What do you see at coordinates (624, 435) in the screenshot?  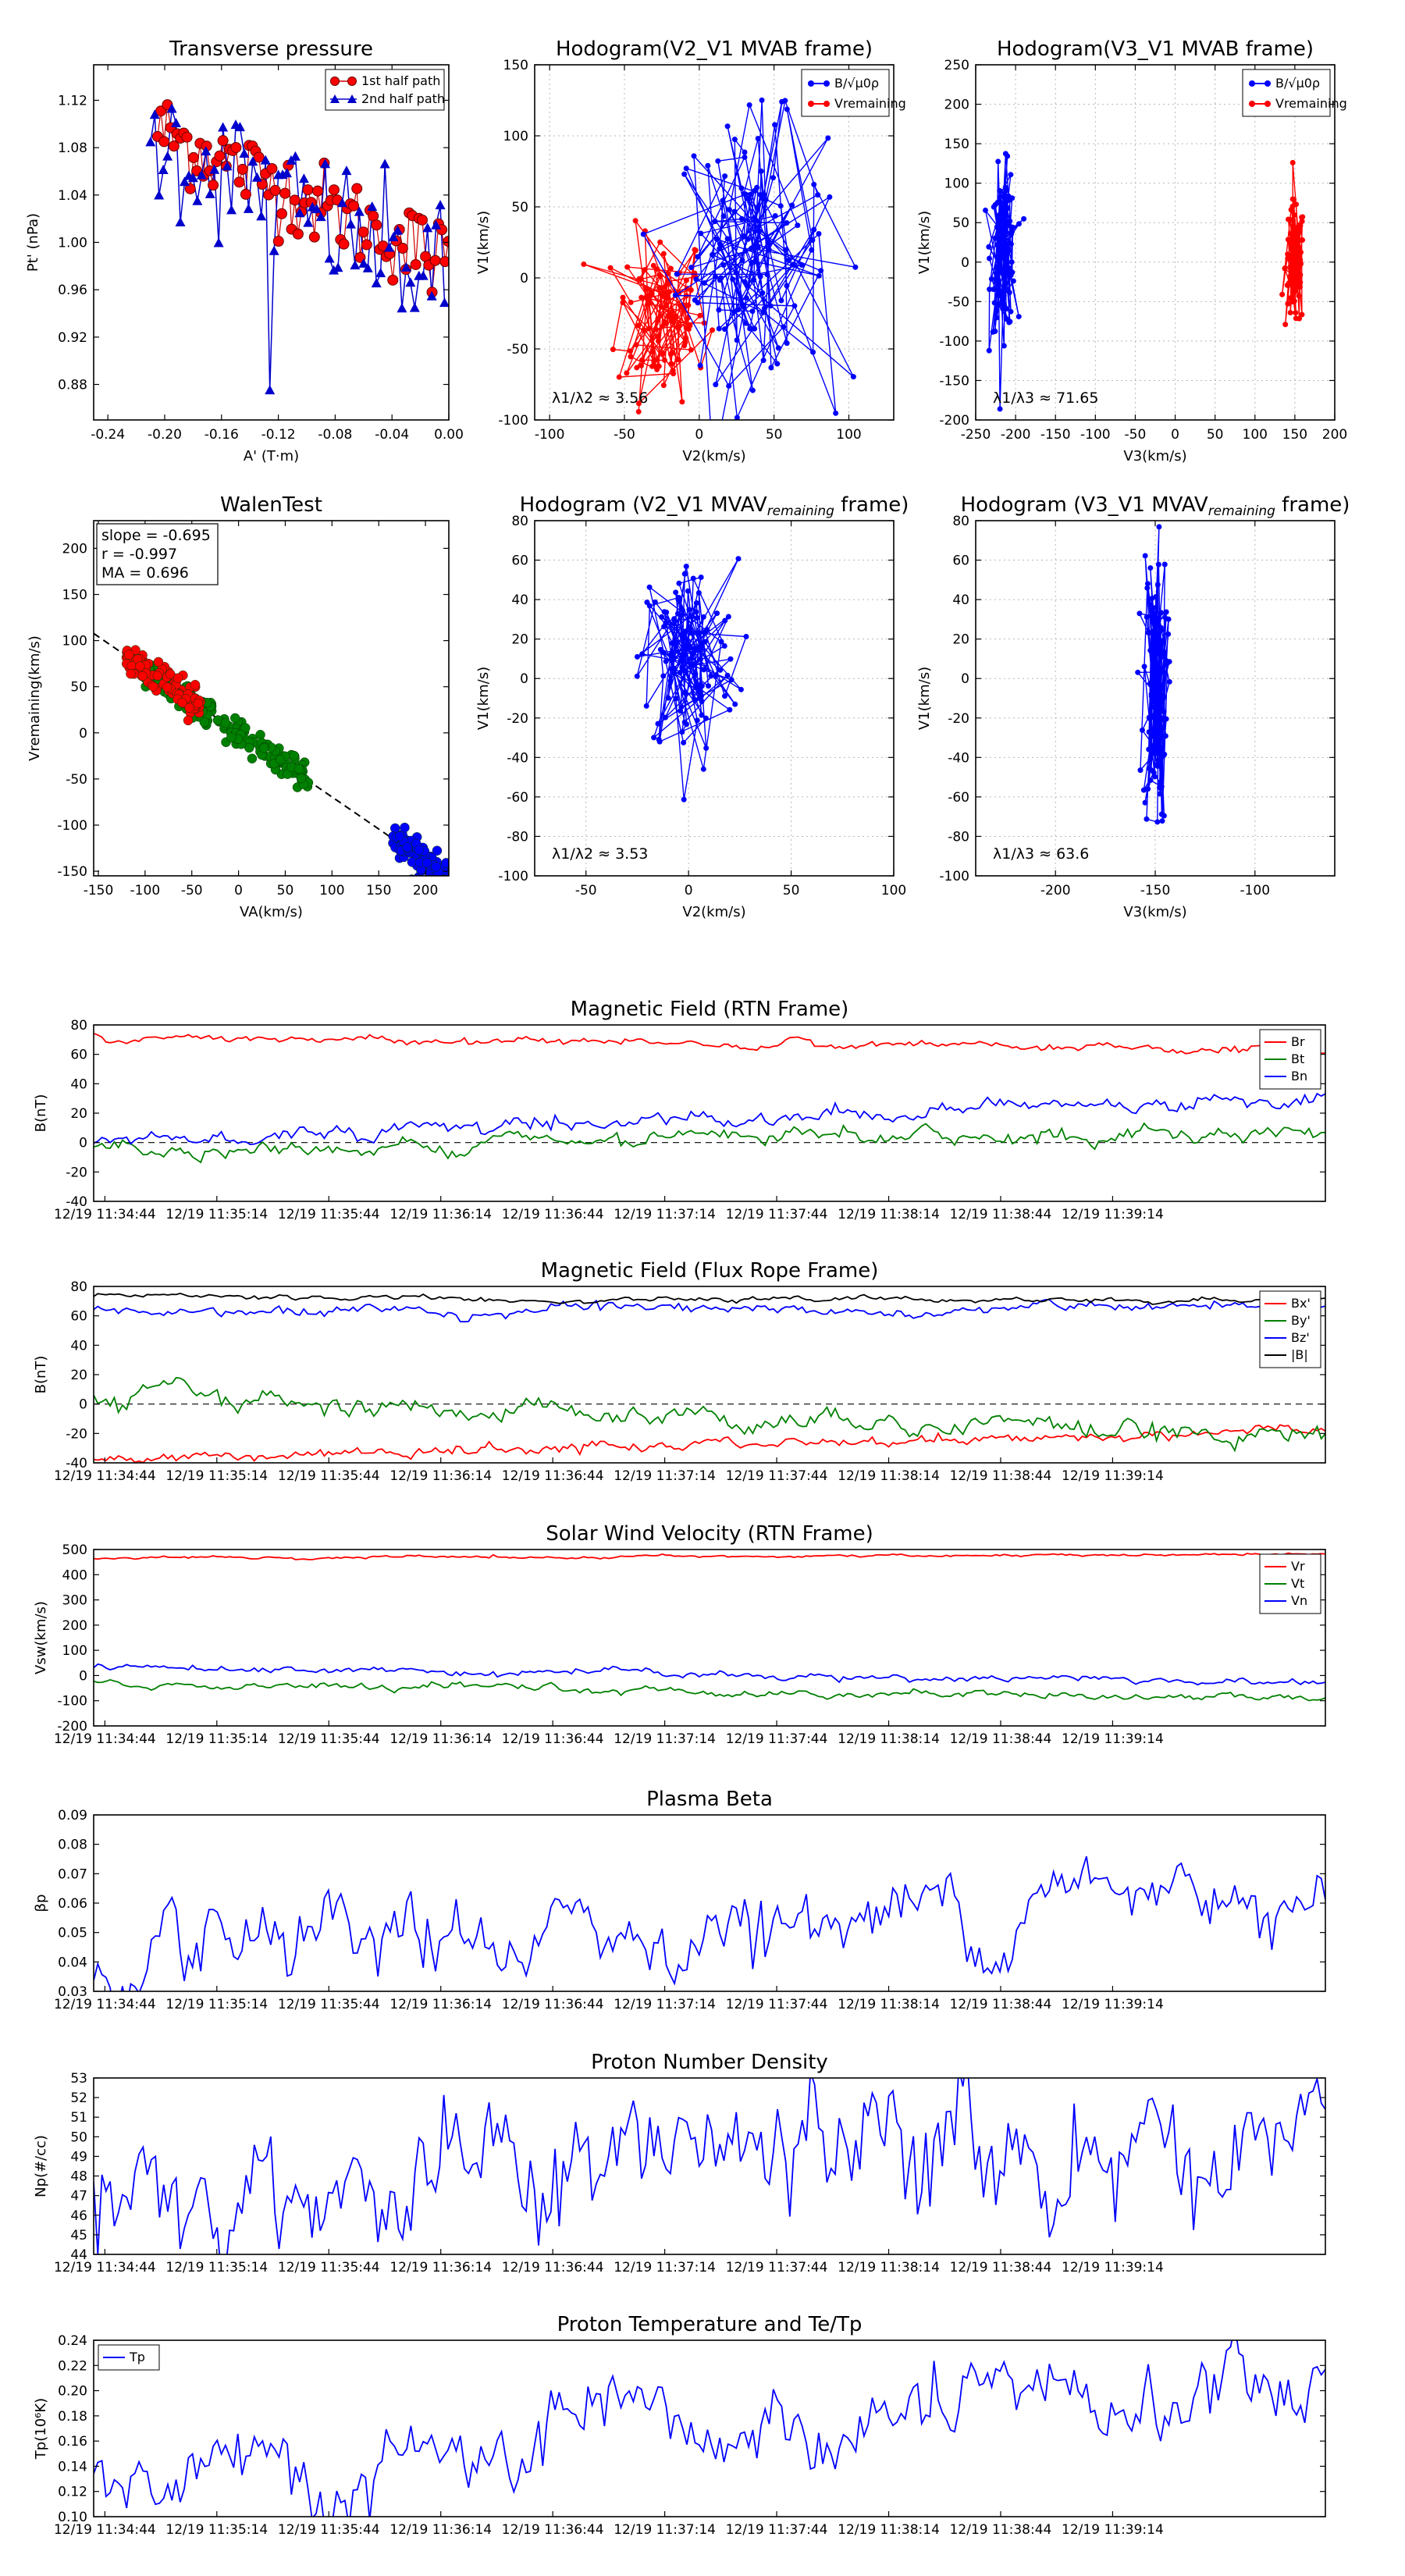 I see `x-tick-label: -50` at bounding box center [624, 435].